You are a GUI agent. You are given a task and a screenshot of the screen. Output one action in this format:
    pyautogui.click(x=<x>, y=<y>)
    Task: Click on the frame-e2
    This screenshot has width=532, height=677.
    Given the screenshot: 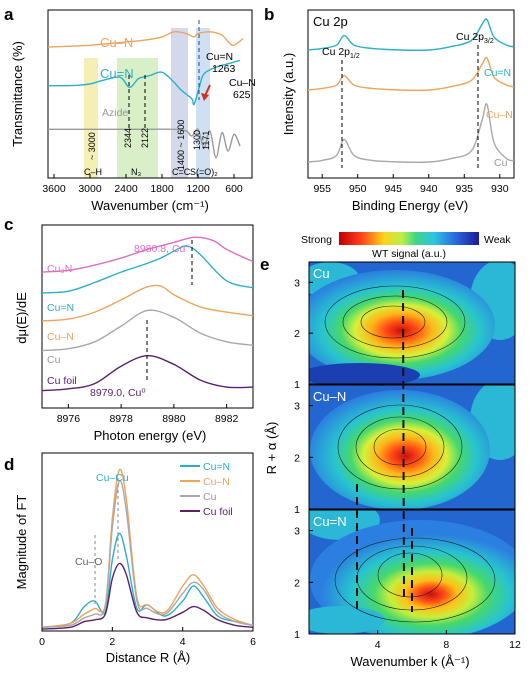 What is the action you would take?
    pyautogui.click(x=412, y=447)
    